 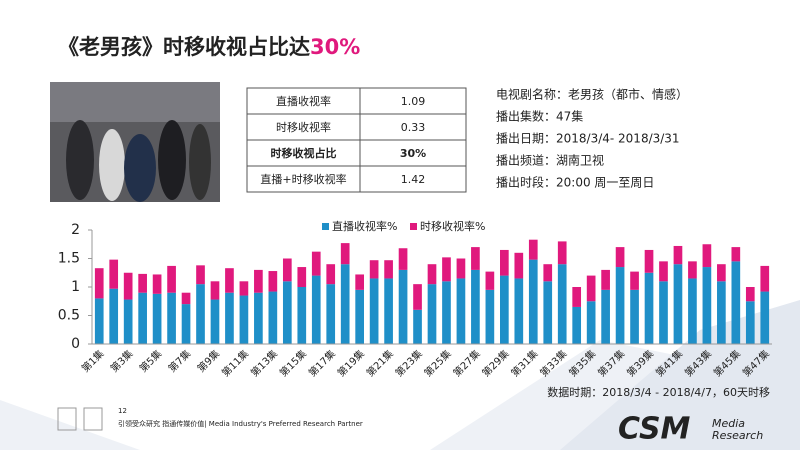 What do you see at coordinates (75, 230) in the screenshot?
I see `y-tick-label: 2` at bounding box center [75, 230].